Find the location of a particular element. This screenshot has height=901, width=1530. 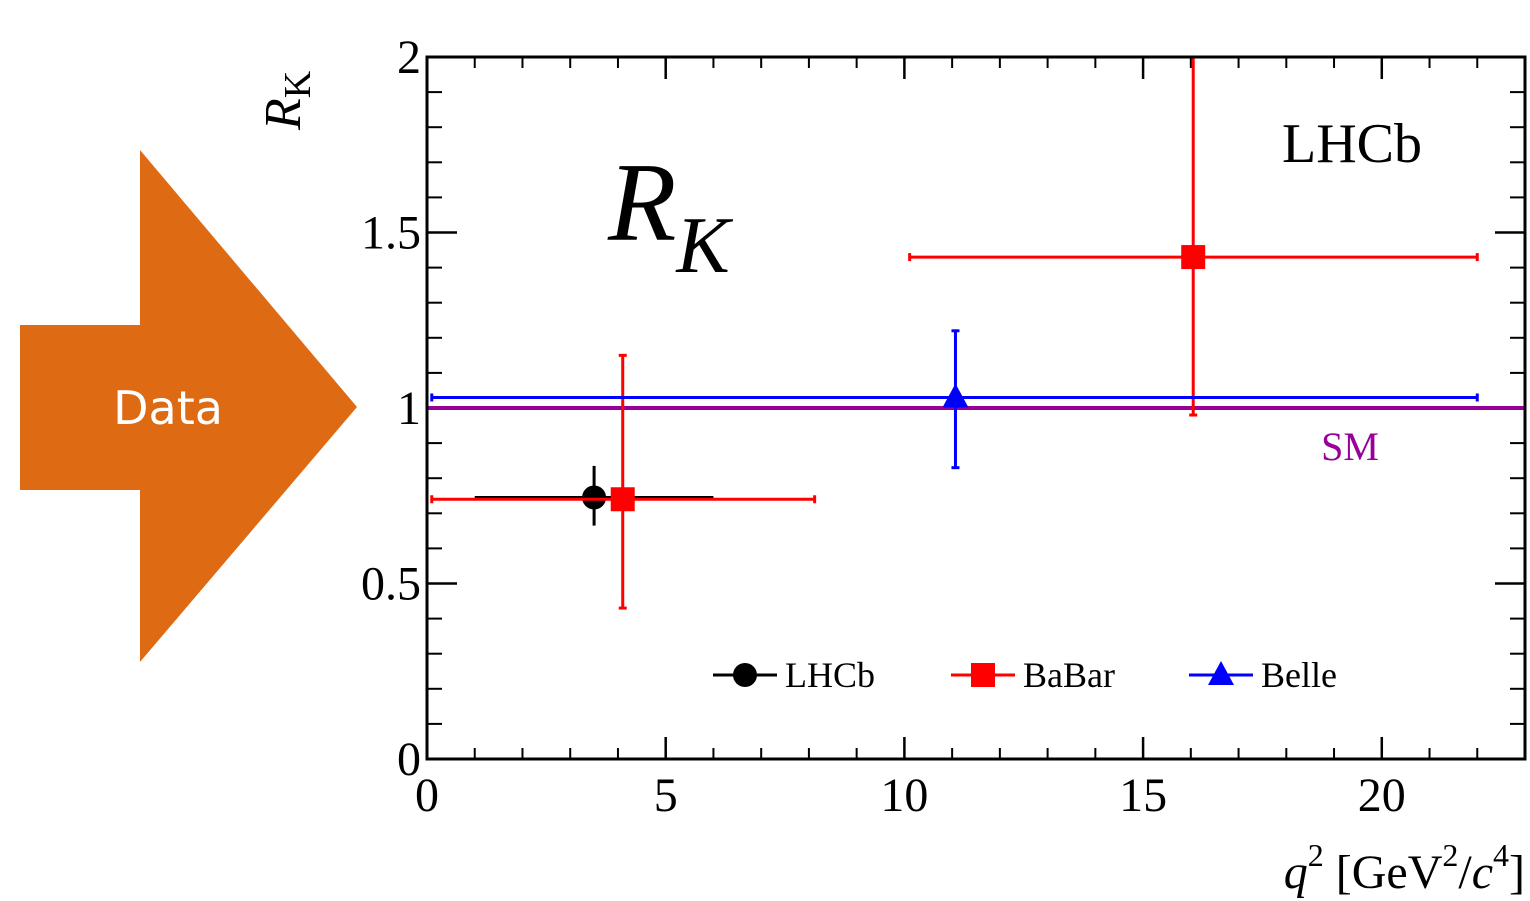

y-tick-label: 1 is located at coordinates (409, 408).